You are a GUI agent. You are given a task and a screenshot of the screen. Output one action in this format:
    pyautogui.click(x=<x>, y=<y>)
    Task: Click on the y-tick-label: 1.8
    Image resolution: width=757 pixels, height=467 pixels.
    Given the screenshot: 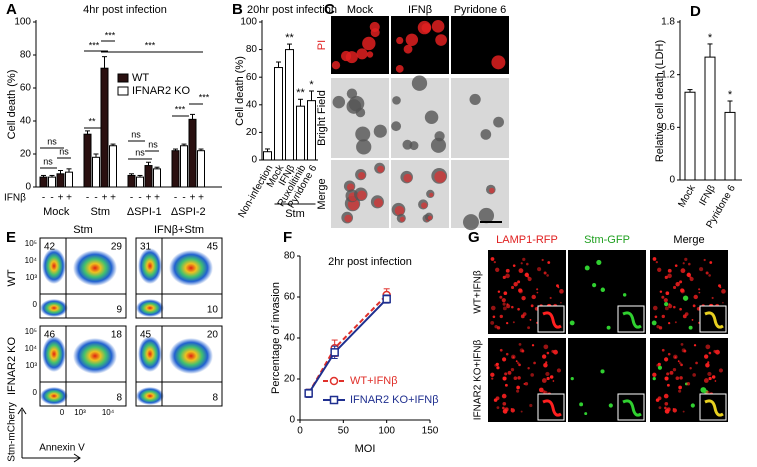 What is the action you would take?
    pyautogui.click(x=668, y=22)
    